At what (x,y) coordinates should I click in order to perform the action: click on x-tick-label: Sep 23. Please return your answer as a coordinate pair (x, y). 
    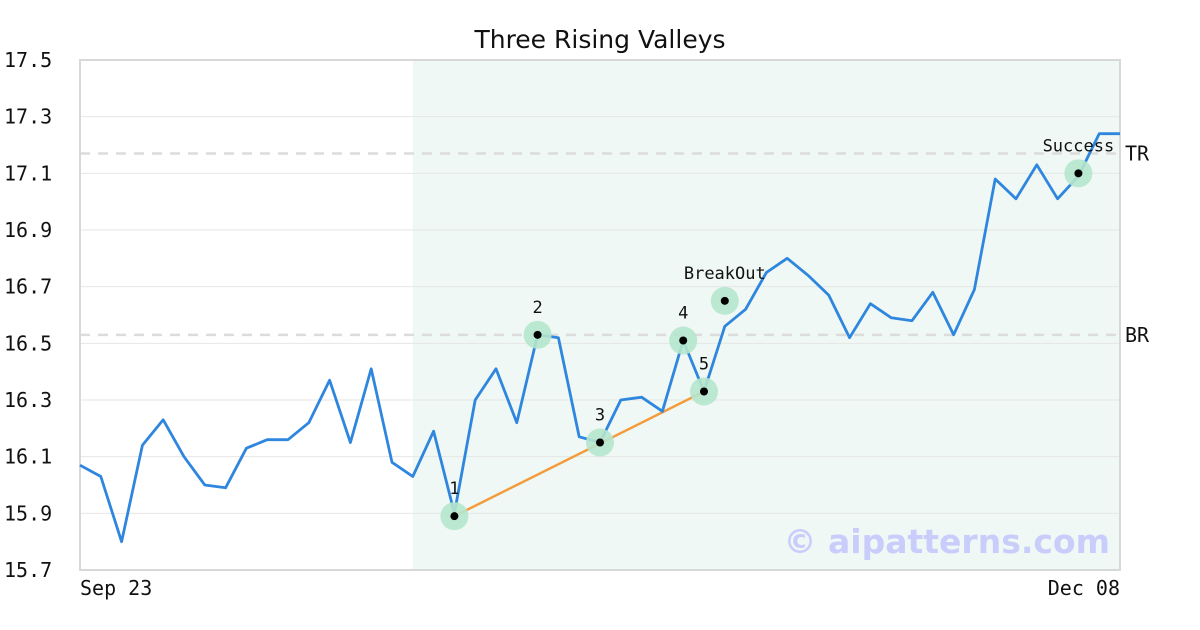
    Looking at the image, I should click on (116, 588).